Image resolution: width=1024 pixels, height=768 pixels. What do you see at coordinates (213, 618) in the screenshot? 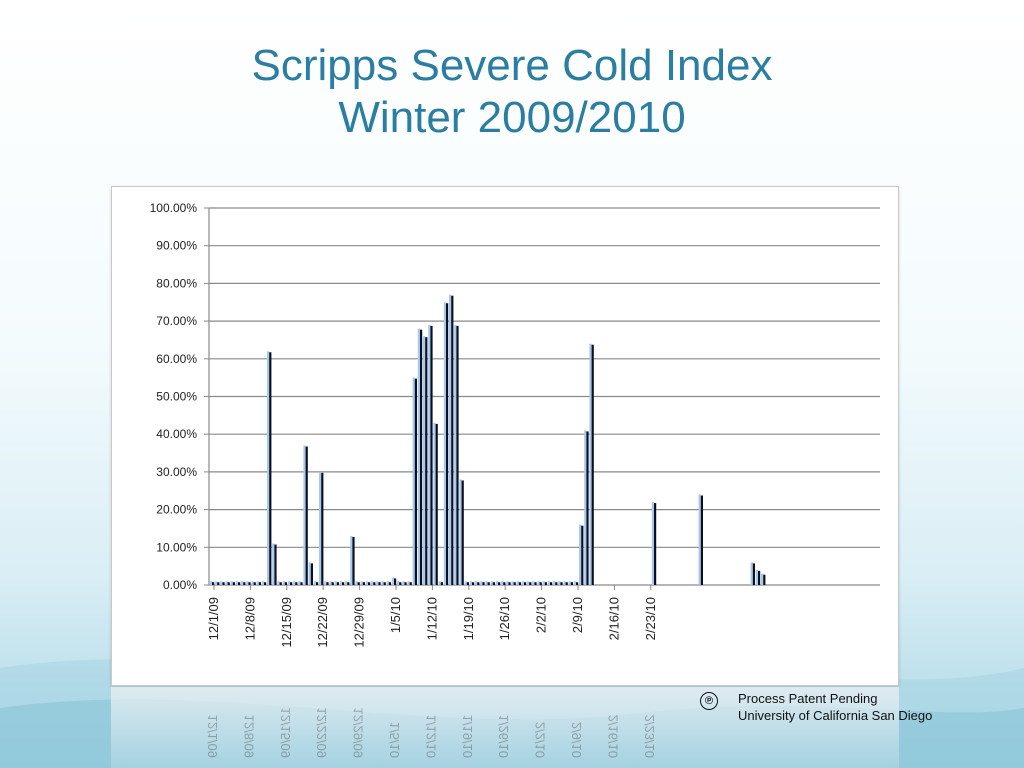
I see `x-tick-label: 12/1/09` at bounding box center [213, 618].